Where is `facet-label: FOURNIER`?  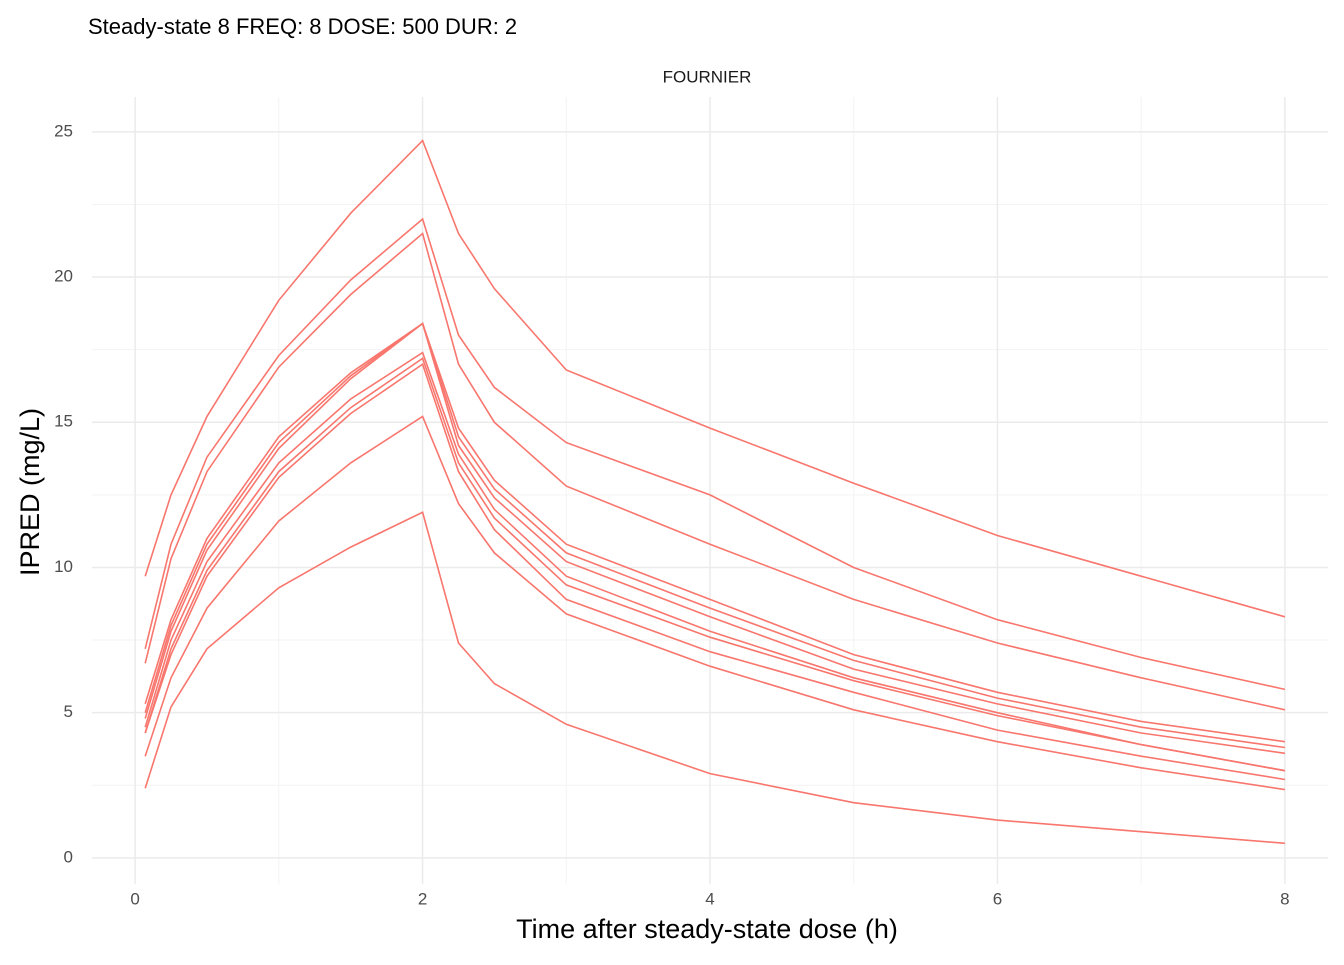 facet-label: FOURNIER is located at coordinates (707, 76).